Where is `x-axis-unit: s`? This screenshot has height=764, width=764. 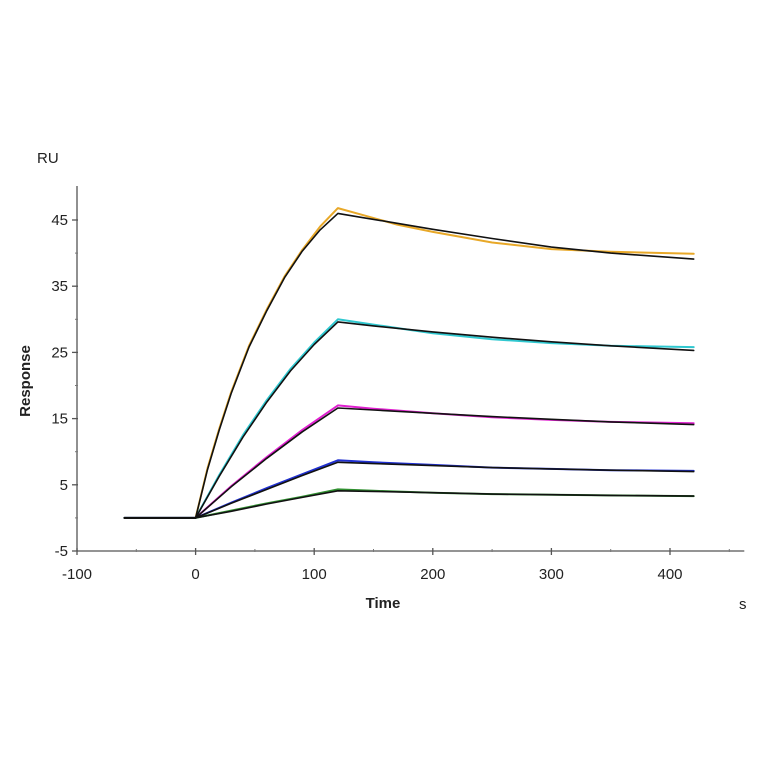 x-axis-unit: s is located at coordinates (743, 604).